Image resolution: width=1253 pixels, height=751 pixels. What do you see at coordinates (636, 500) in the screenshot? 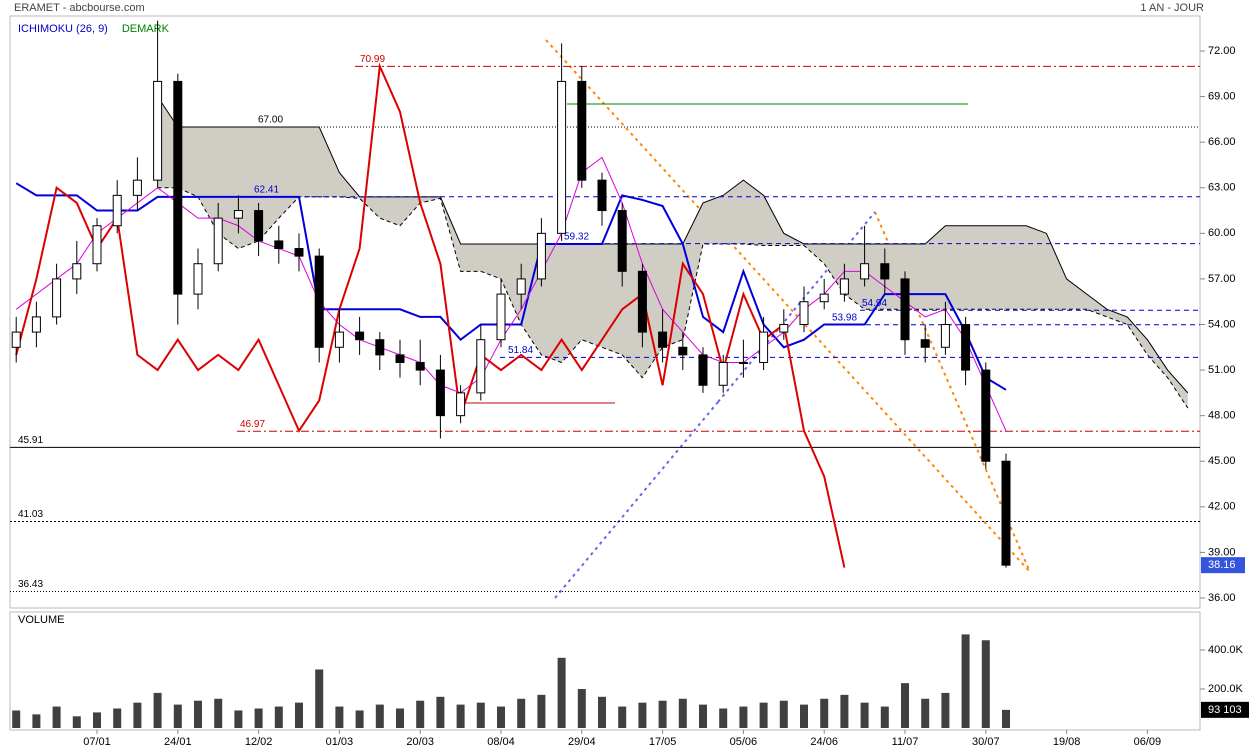
I see `trend-line` at bounding box center [636, 500].